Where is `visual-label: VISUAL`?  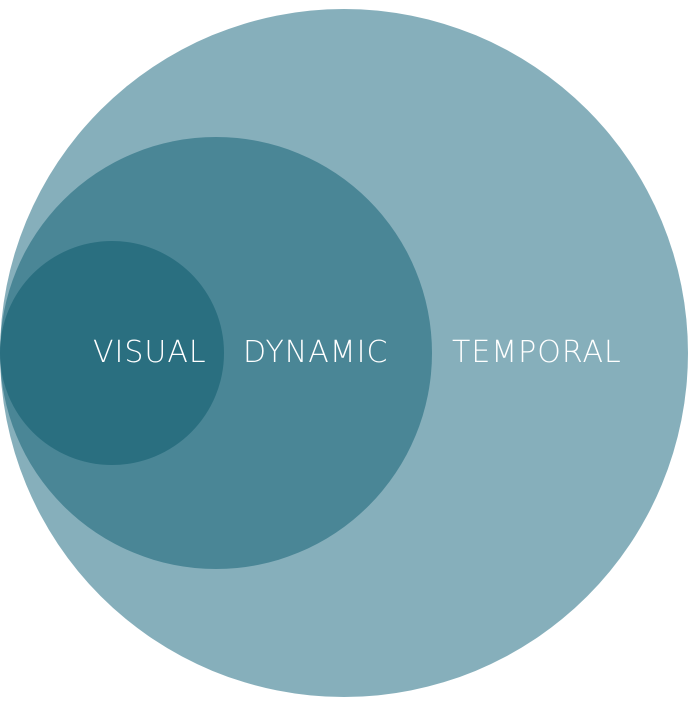 visual-label: VISUAL is located at coordinates (150, 353).